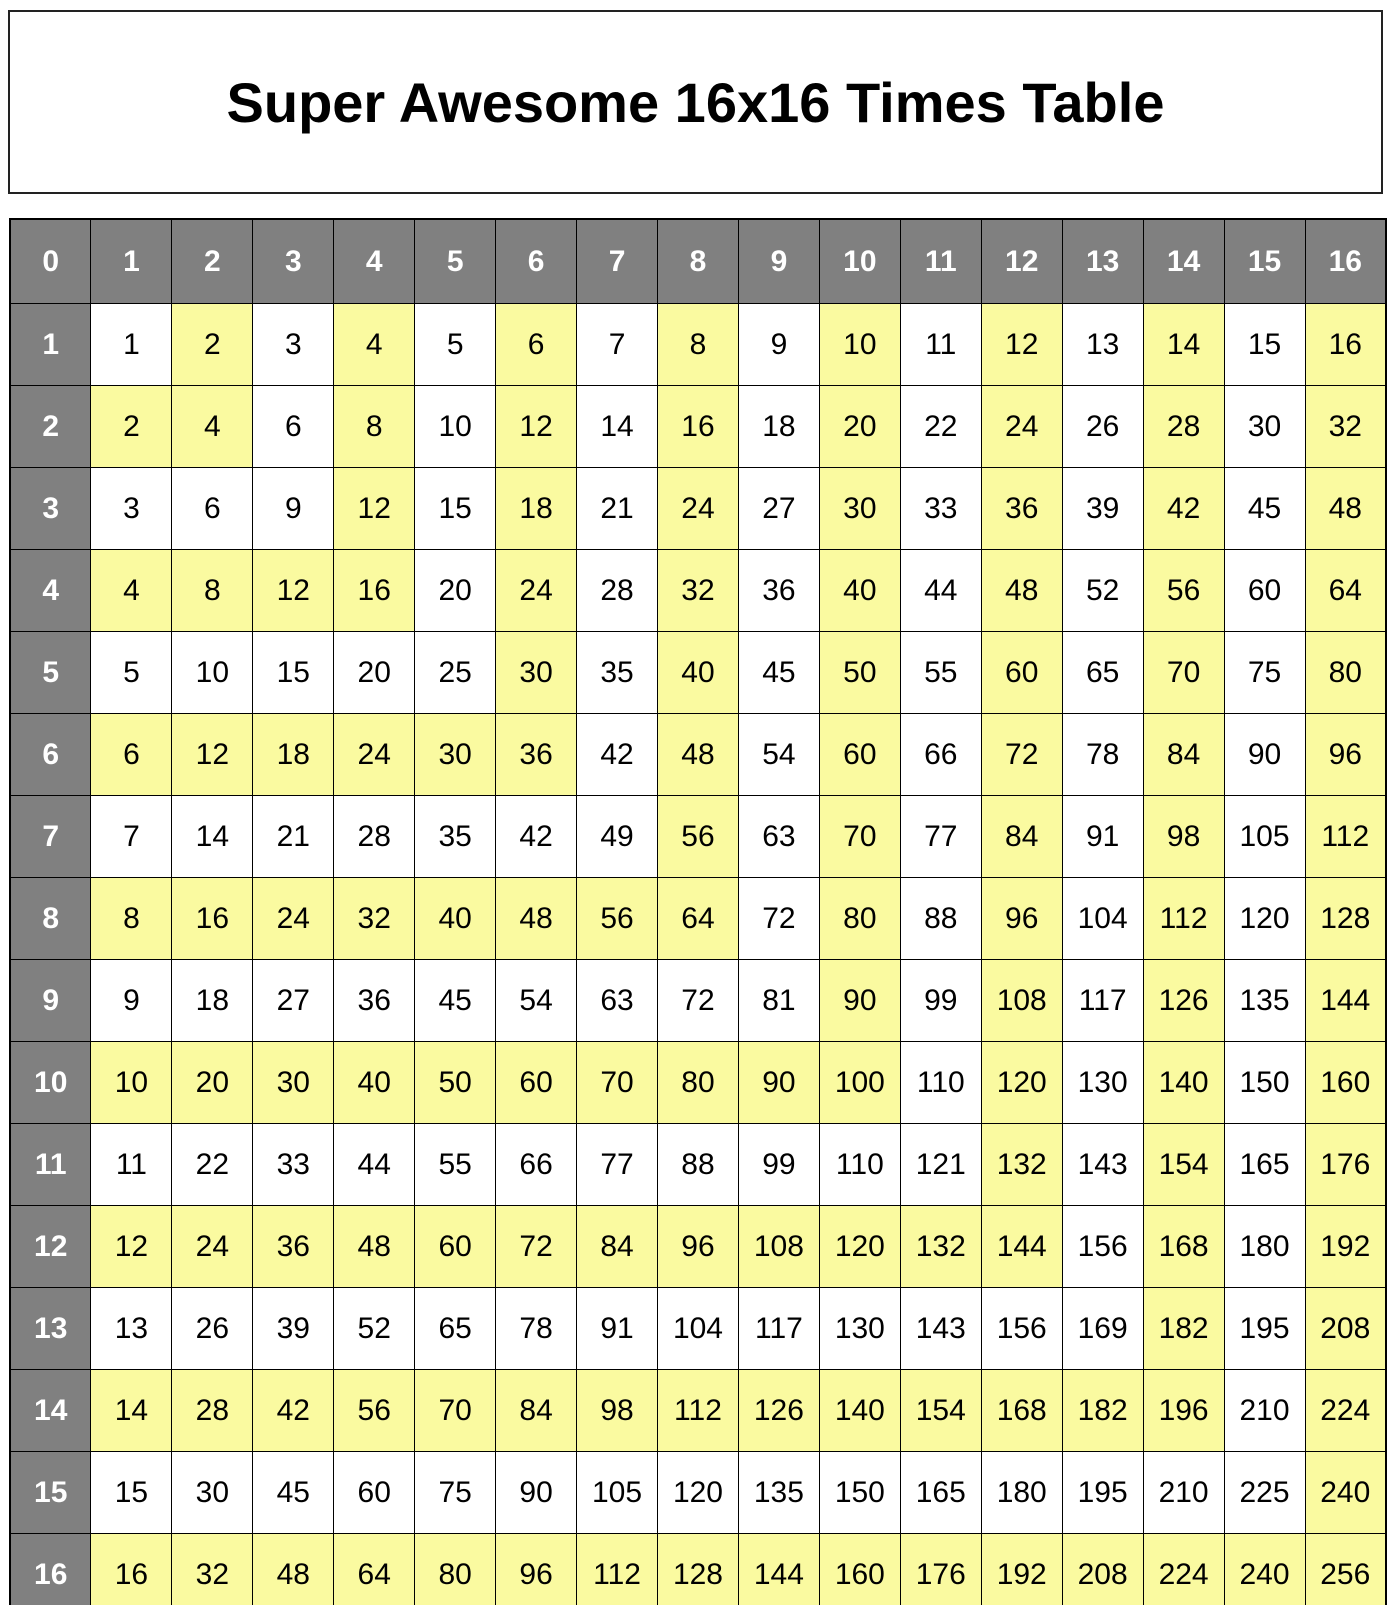 This screenshot has width=1389, height=1605. I want to click on product-cell: 21, so click(293, 836).